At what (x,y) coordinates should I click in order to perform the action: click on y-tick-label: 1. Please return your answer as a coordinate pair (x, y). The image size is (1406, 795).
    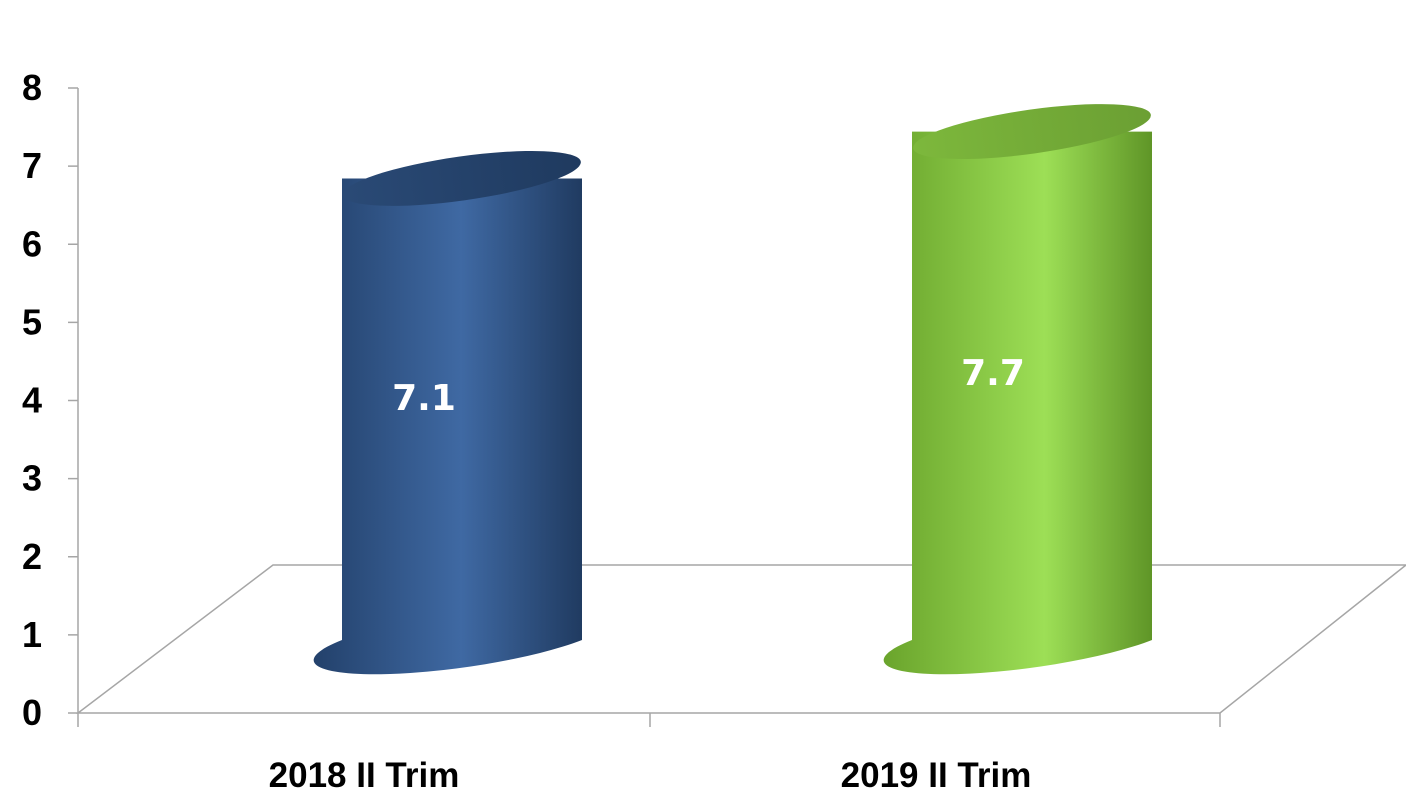
    Looking at the image, I should click on (32, 634).